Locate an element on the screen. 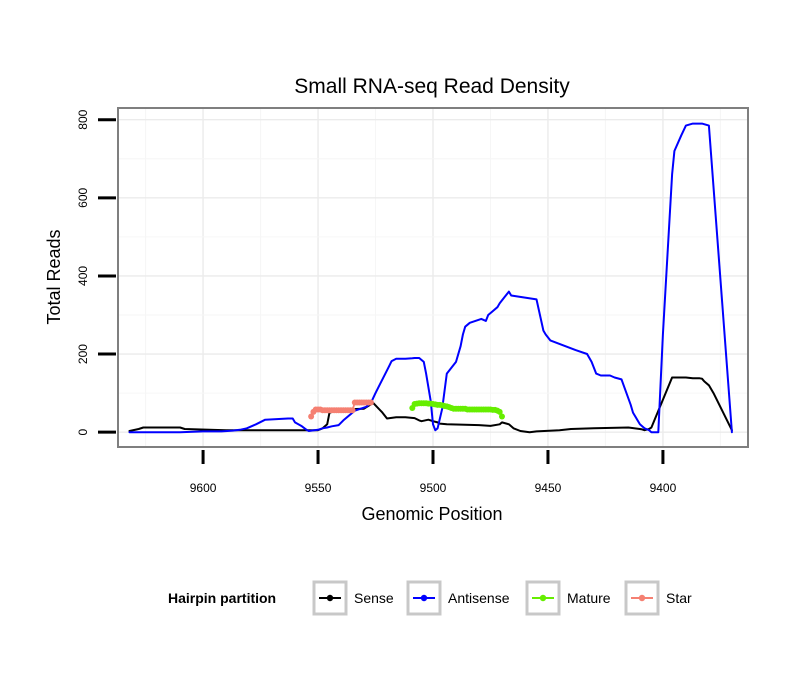 The width and height of the screenshot is (810, 690). legend-items: Sense Antisense Mature Star is located at coordinates (502, 598).